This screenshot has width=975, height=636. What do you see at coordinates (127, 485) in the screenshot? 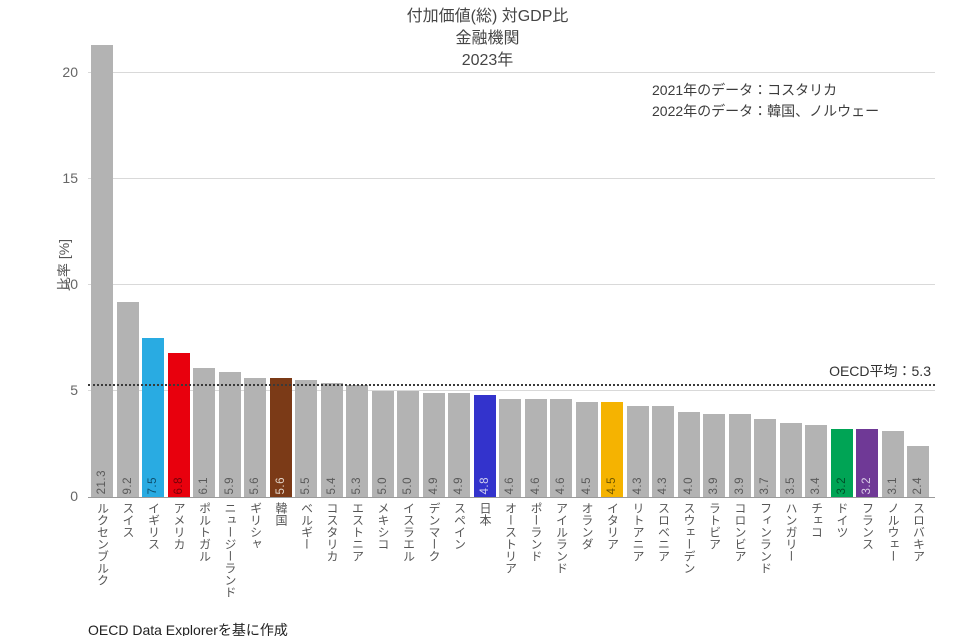
I see `bar-value-1: 9.2` at bounding box center [127, 485].